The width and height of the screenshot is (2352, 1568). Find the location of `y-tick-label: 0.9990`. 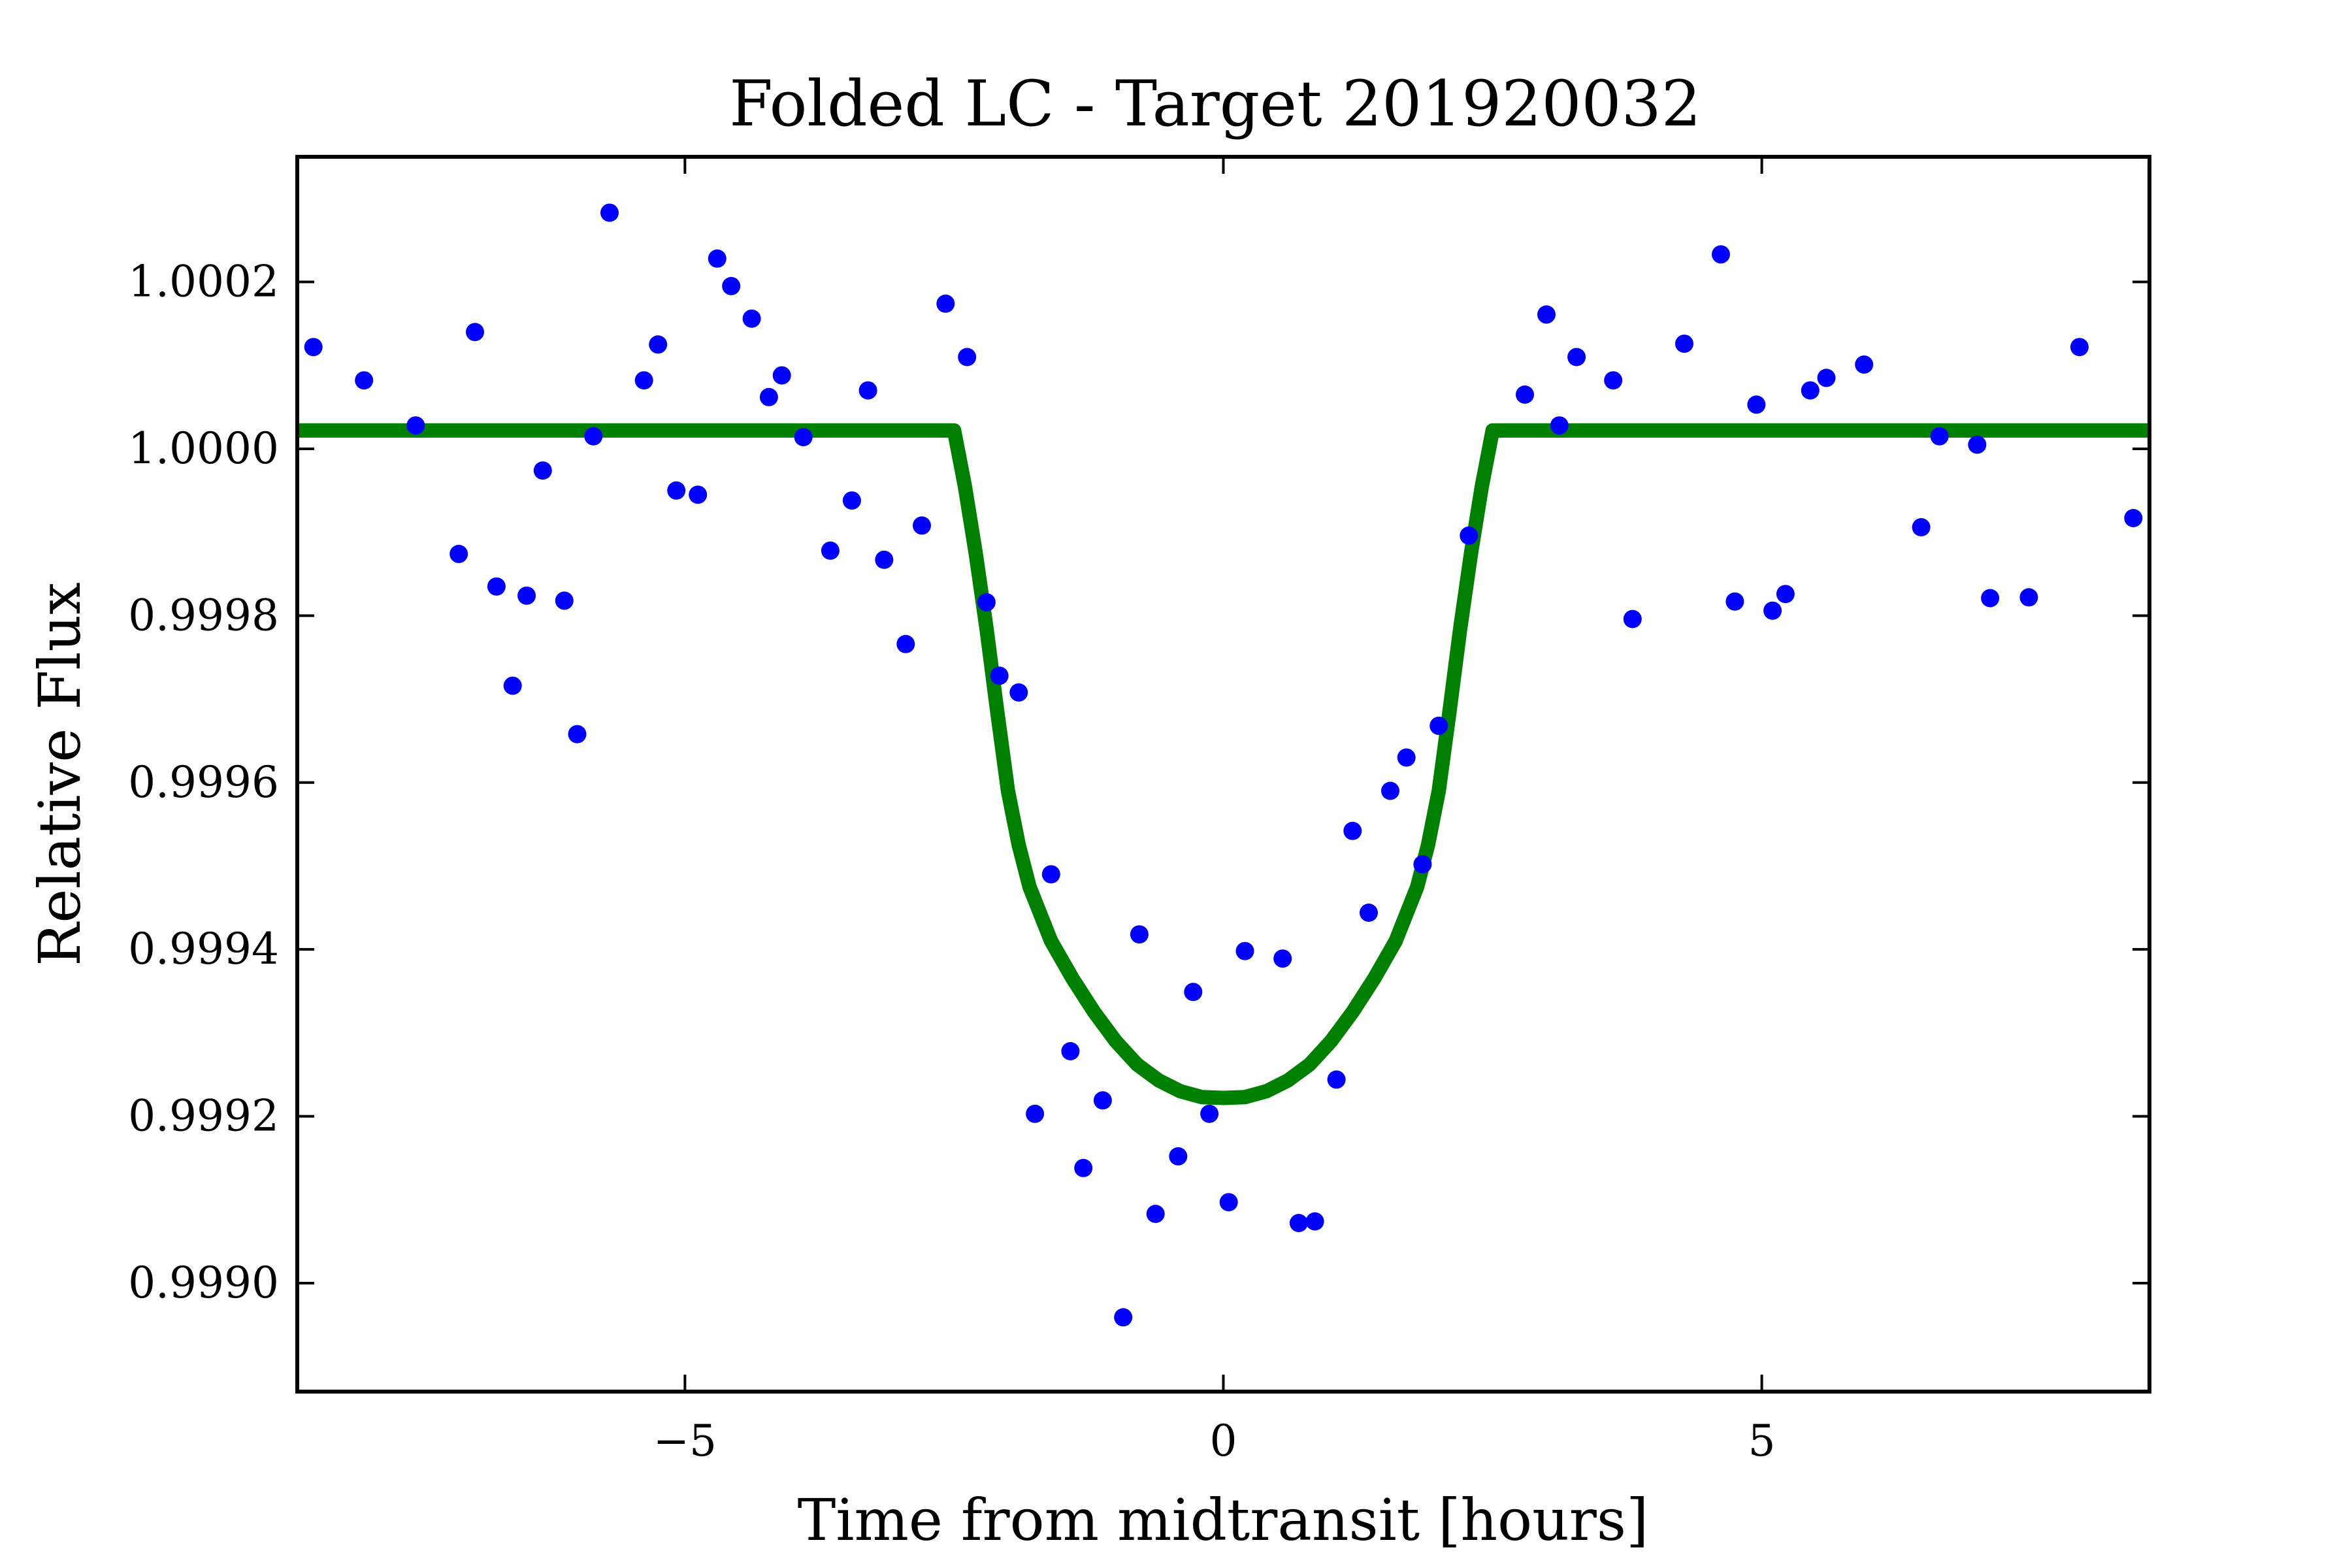

y-tick-label: 0.9990 is located at coordinates (203, 1283).